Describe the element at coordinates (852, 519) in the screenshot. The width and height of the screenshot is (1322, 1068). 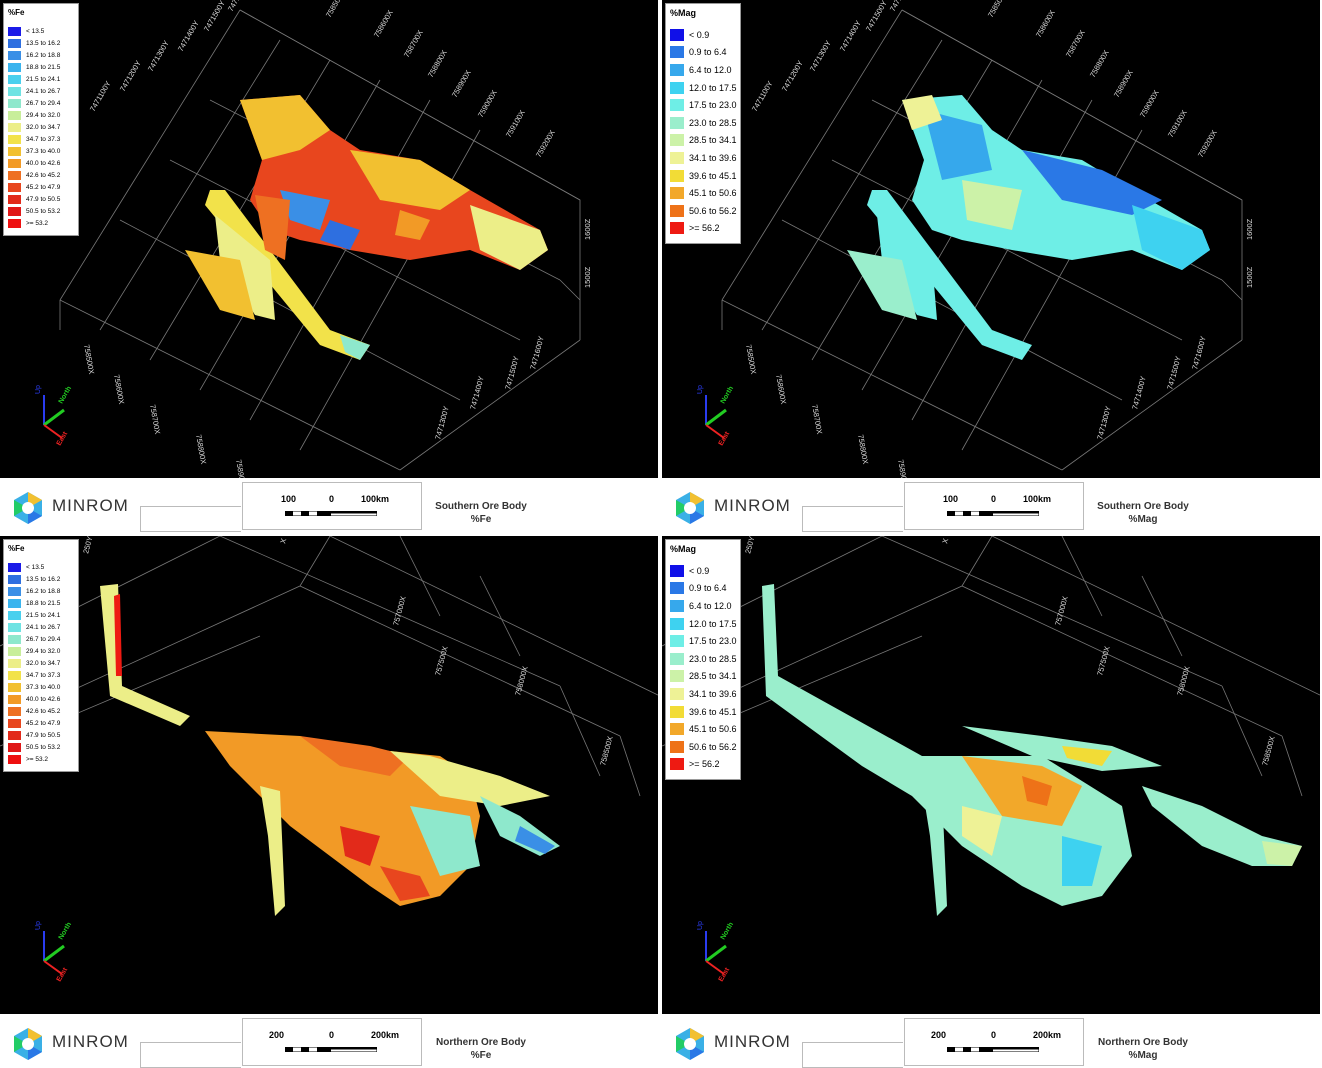
I see `blank-box` at that location.